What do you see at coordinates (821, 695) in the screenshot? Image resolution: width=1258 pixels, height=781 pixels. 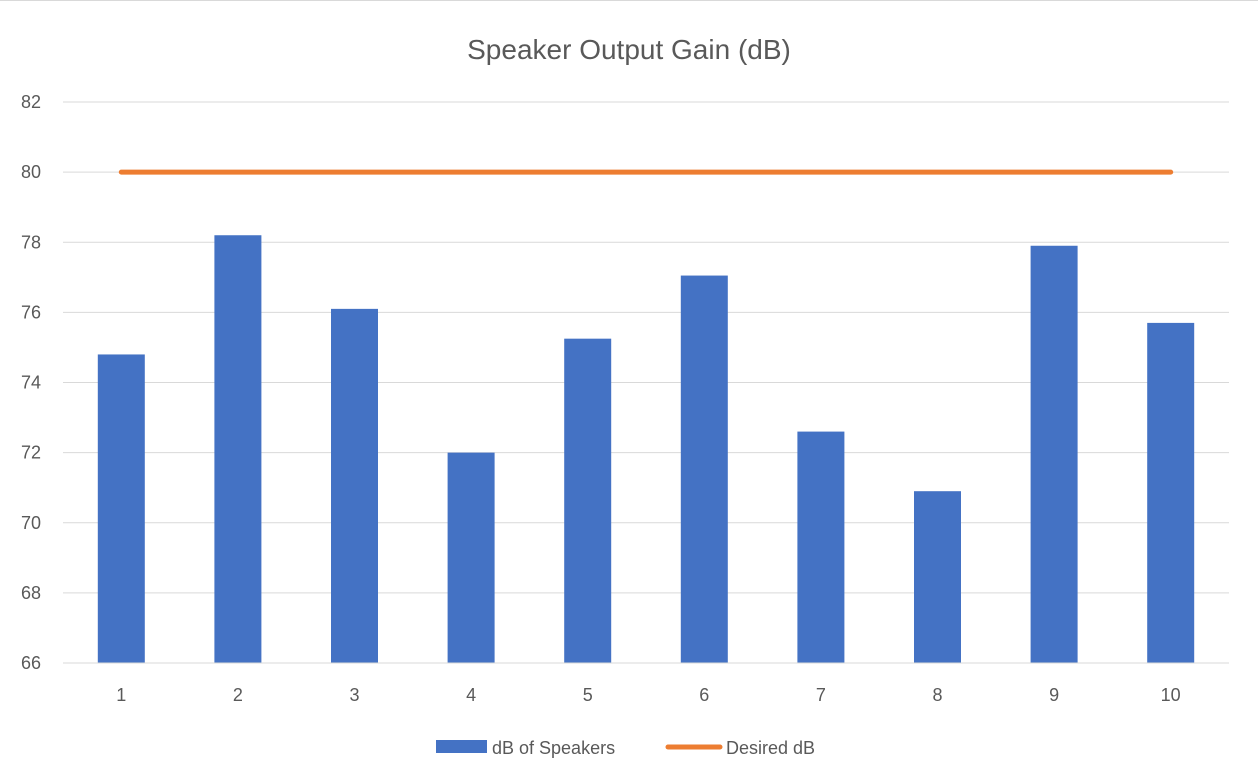 I see `x-tick-label: 7` at bounding box center [821, 695].